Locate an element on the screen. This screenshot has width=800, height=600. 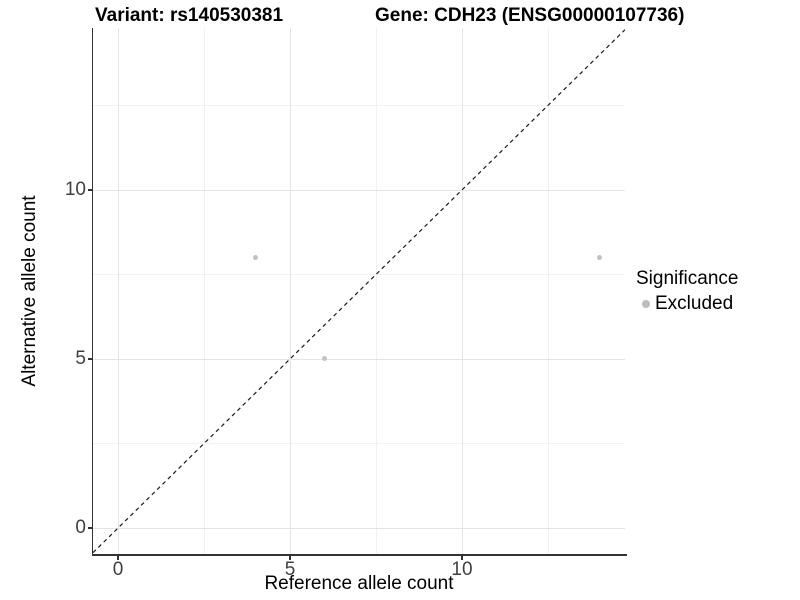
legend: Significance Excluded is located at coordinates (687, 291).